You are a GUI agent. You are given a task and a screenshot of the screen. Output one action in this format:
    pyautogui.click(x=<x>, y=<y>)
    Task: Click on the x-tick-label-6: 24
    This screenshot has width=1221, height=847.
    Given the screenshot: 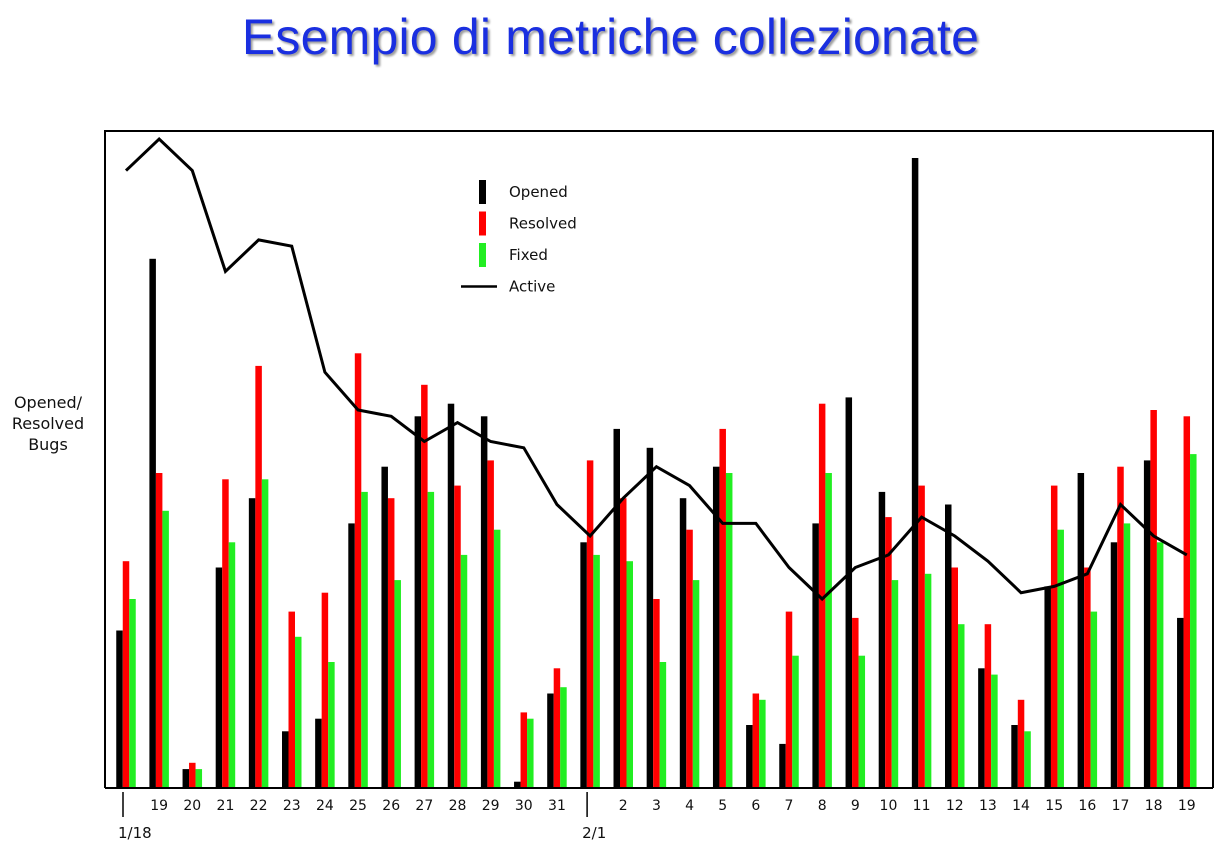 What is the action you would take?
    pyautogui.click(x=325, y=806)
    